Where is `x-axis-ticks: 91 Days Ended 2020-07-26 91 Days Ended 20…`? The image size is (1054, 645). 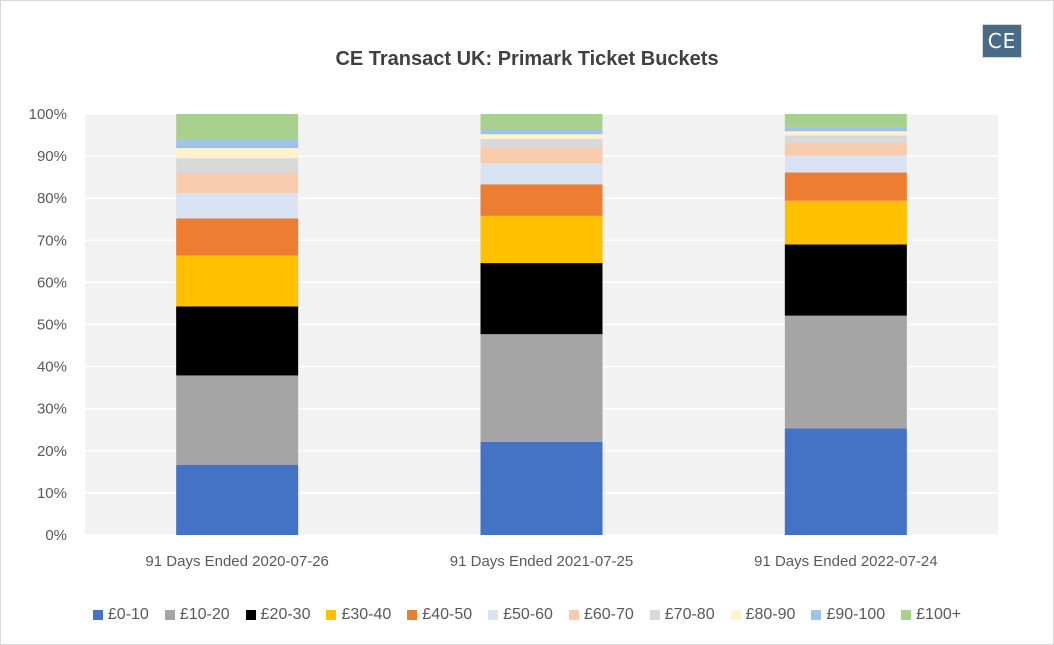
x-axis-ticks: 91 Days Ended 2020-07-26 91 Days Ended 20… is located at coordinates (541, 561).